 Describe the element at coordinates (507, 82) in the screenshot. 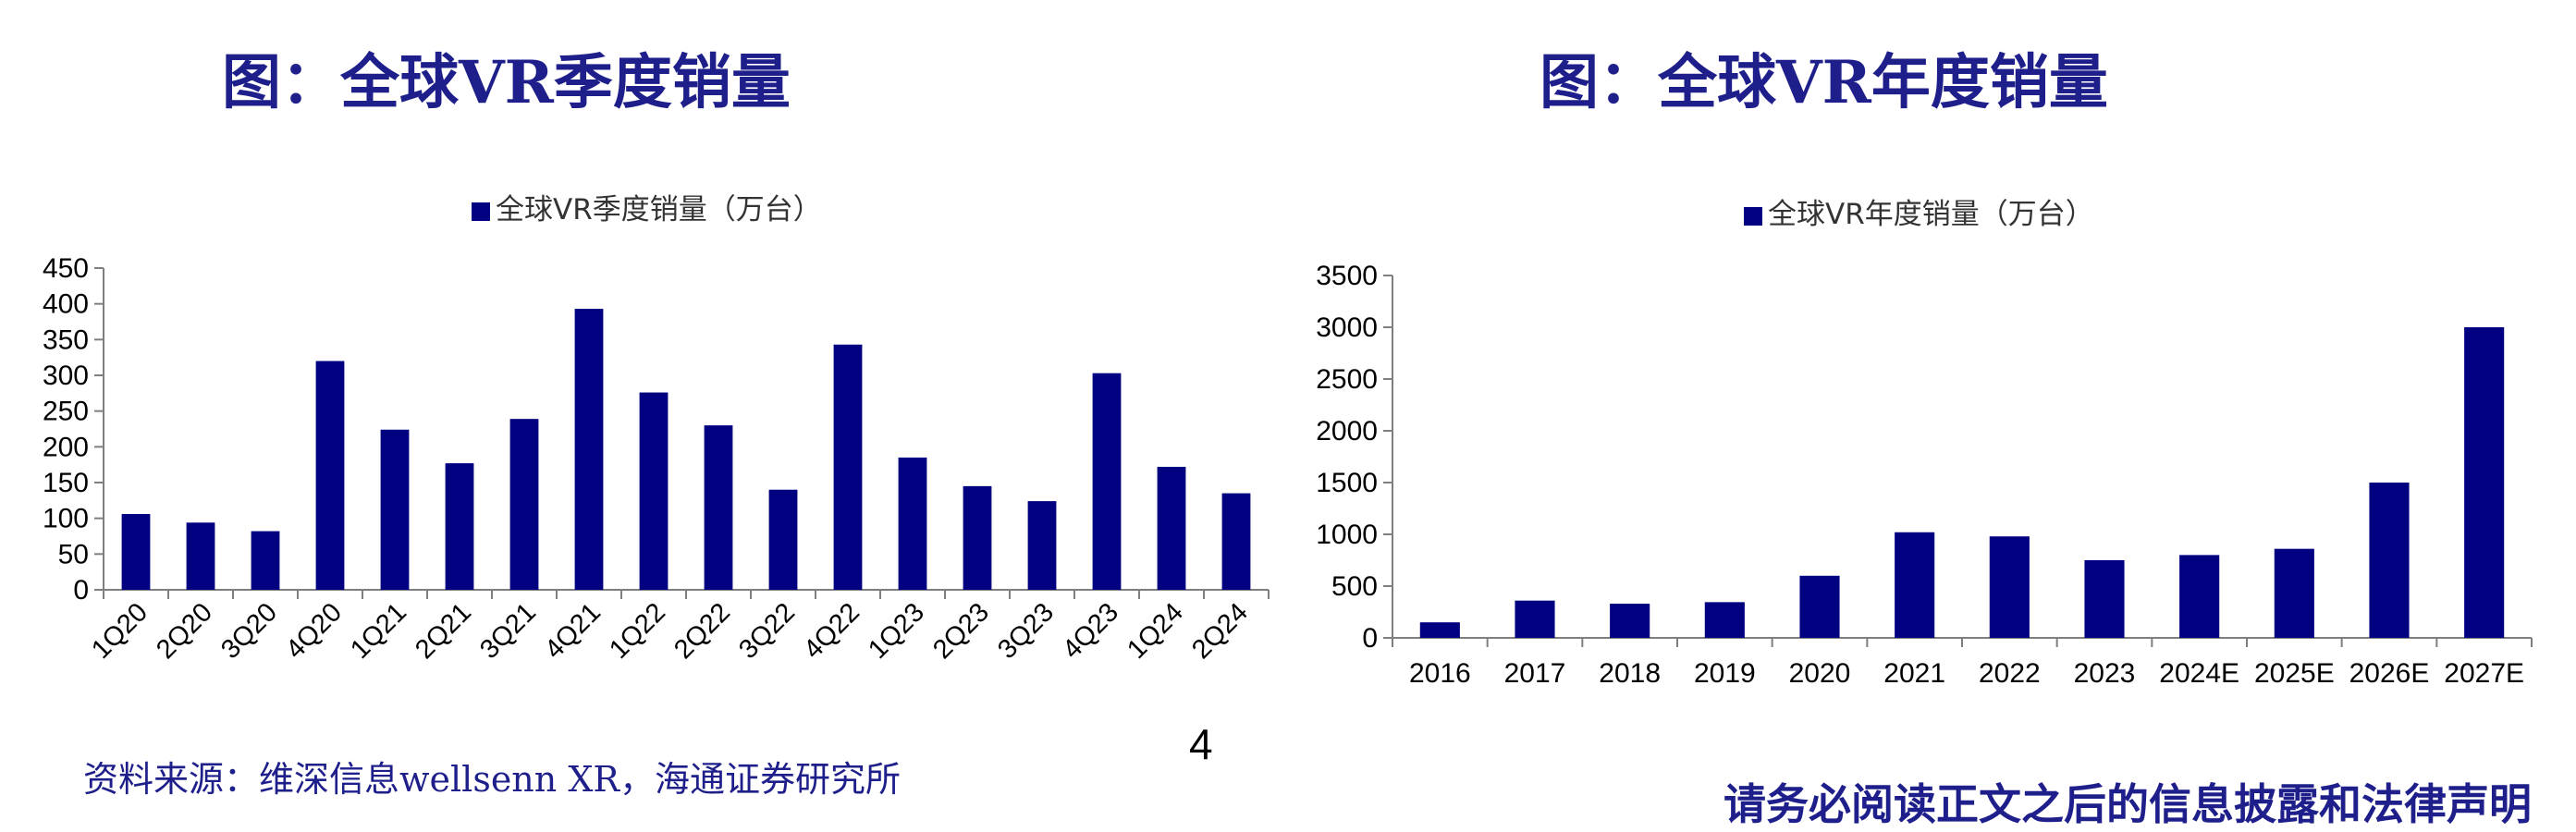

I see `quarterly-chart-title: 图：全球VR季度销量` at that location.